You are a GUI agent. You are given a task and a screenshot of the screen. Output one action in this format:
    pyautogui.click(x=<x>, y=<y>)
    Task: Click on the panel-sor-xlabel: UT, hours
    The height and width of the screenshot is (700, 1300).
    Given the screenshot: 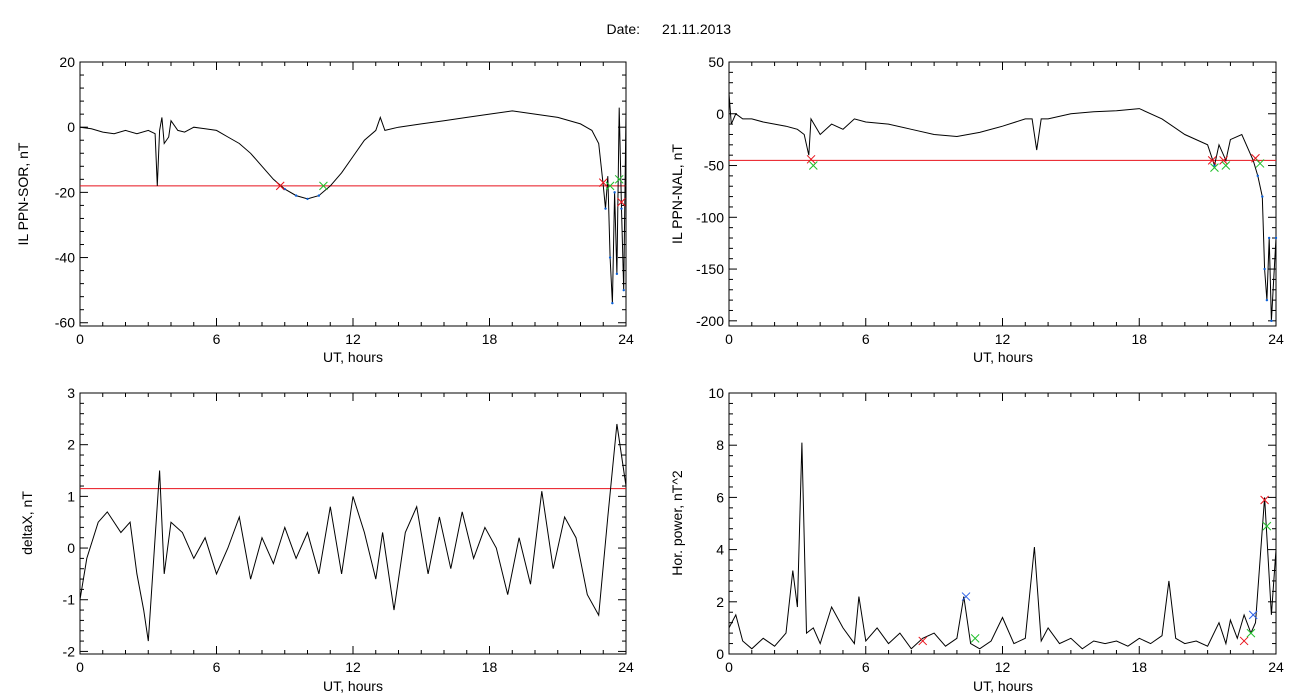 What is the action you would take?
    pyautogui.click(x=353, y=357)
    